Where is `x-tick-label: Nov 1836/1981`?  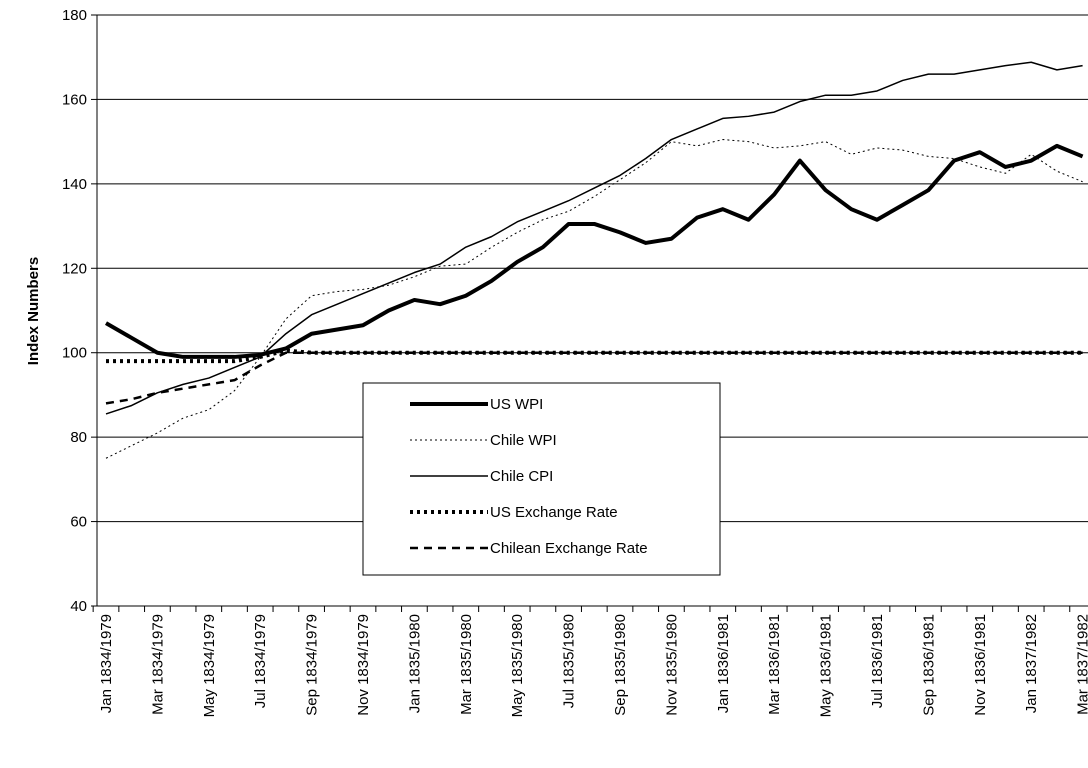 x-tick-label: Nov 1836/1981 is located at coordinates (980, 665).